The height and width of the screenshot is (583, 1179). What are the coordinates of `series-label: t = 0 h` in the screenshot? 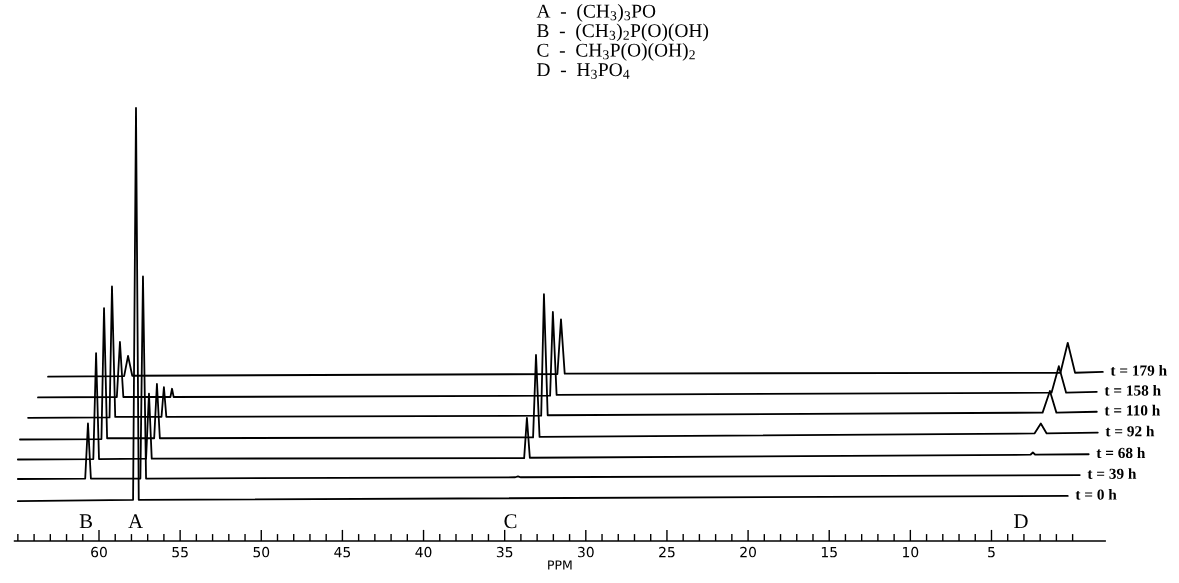 It's located at (1096, 494).